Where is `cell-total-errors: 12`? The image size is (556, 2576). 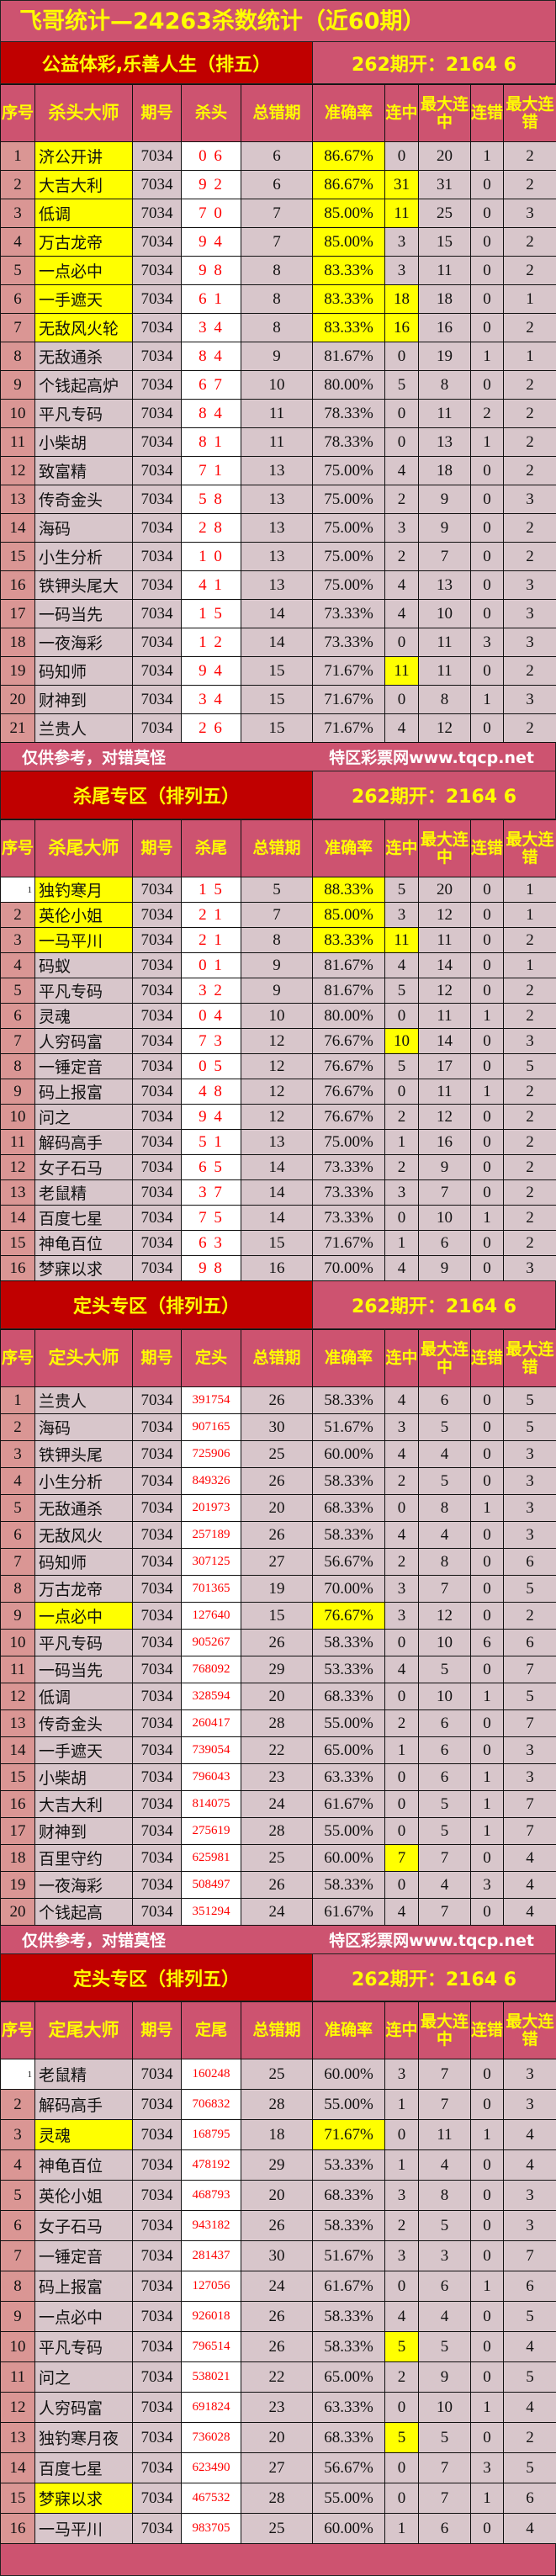
cell-total-errors: 12 is located at coordinates (277, 1041).